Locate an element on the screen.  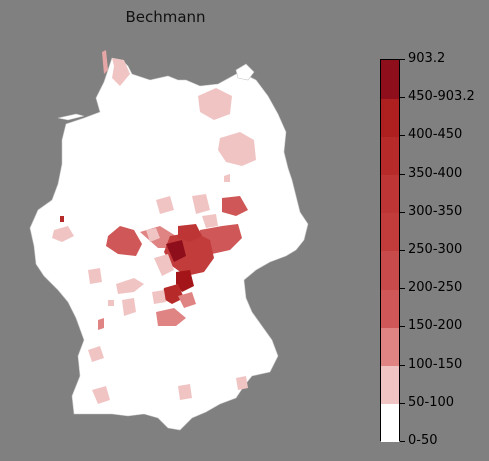
region-mecklenburg is located at coordinates (215, 104).